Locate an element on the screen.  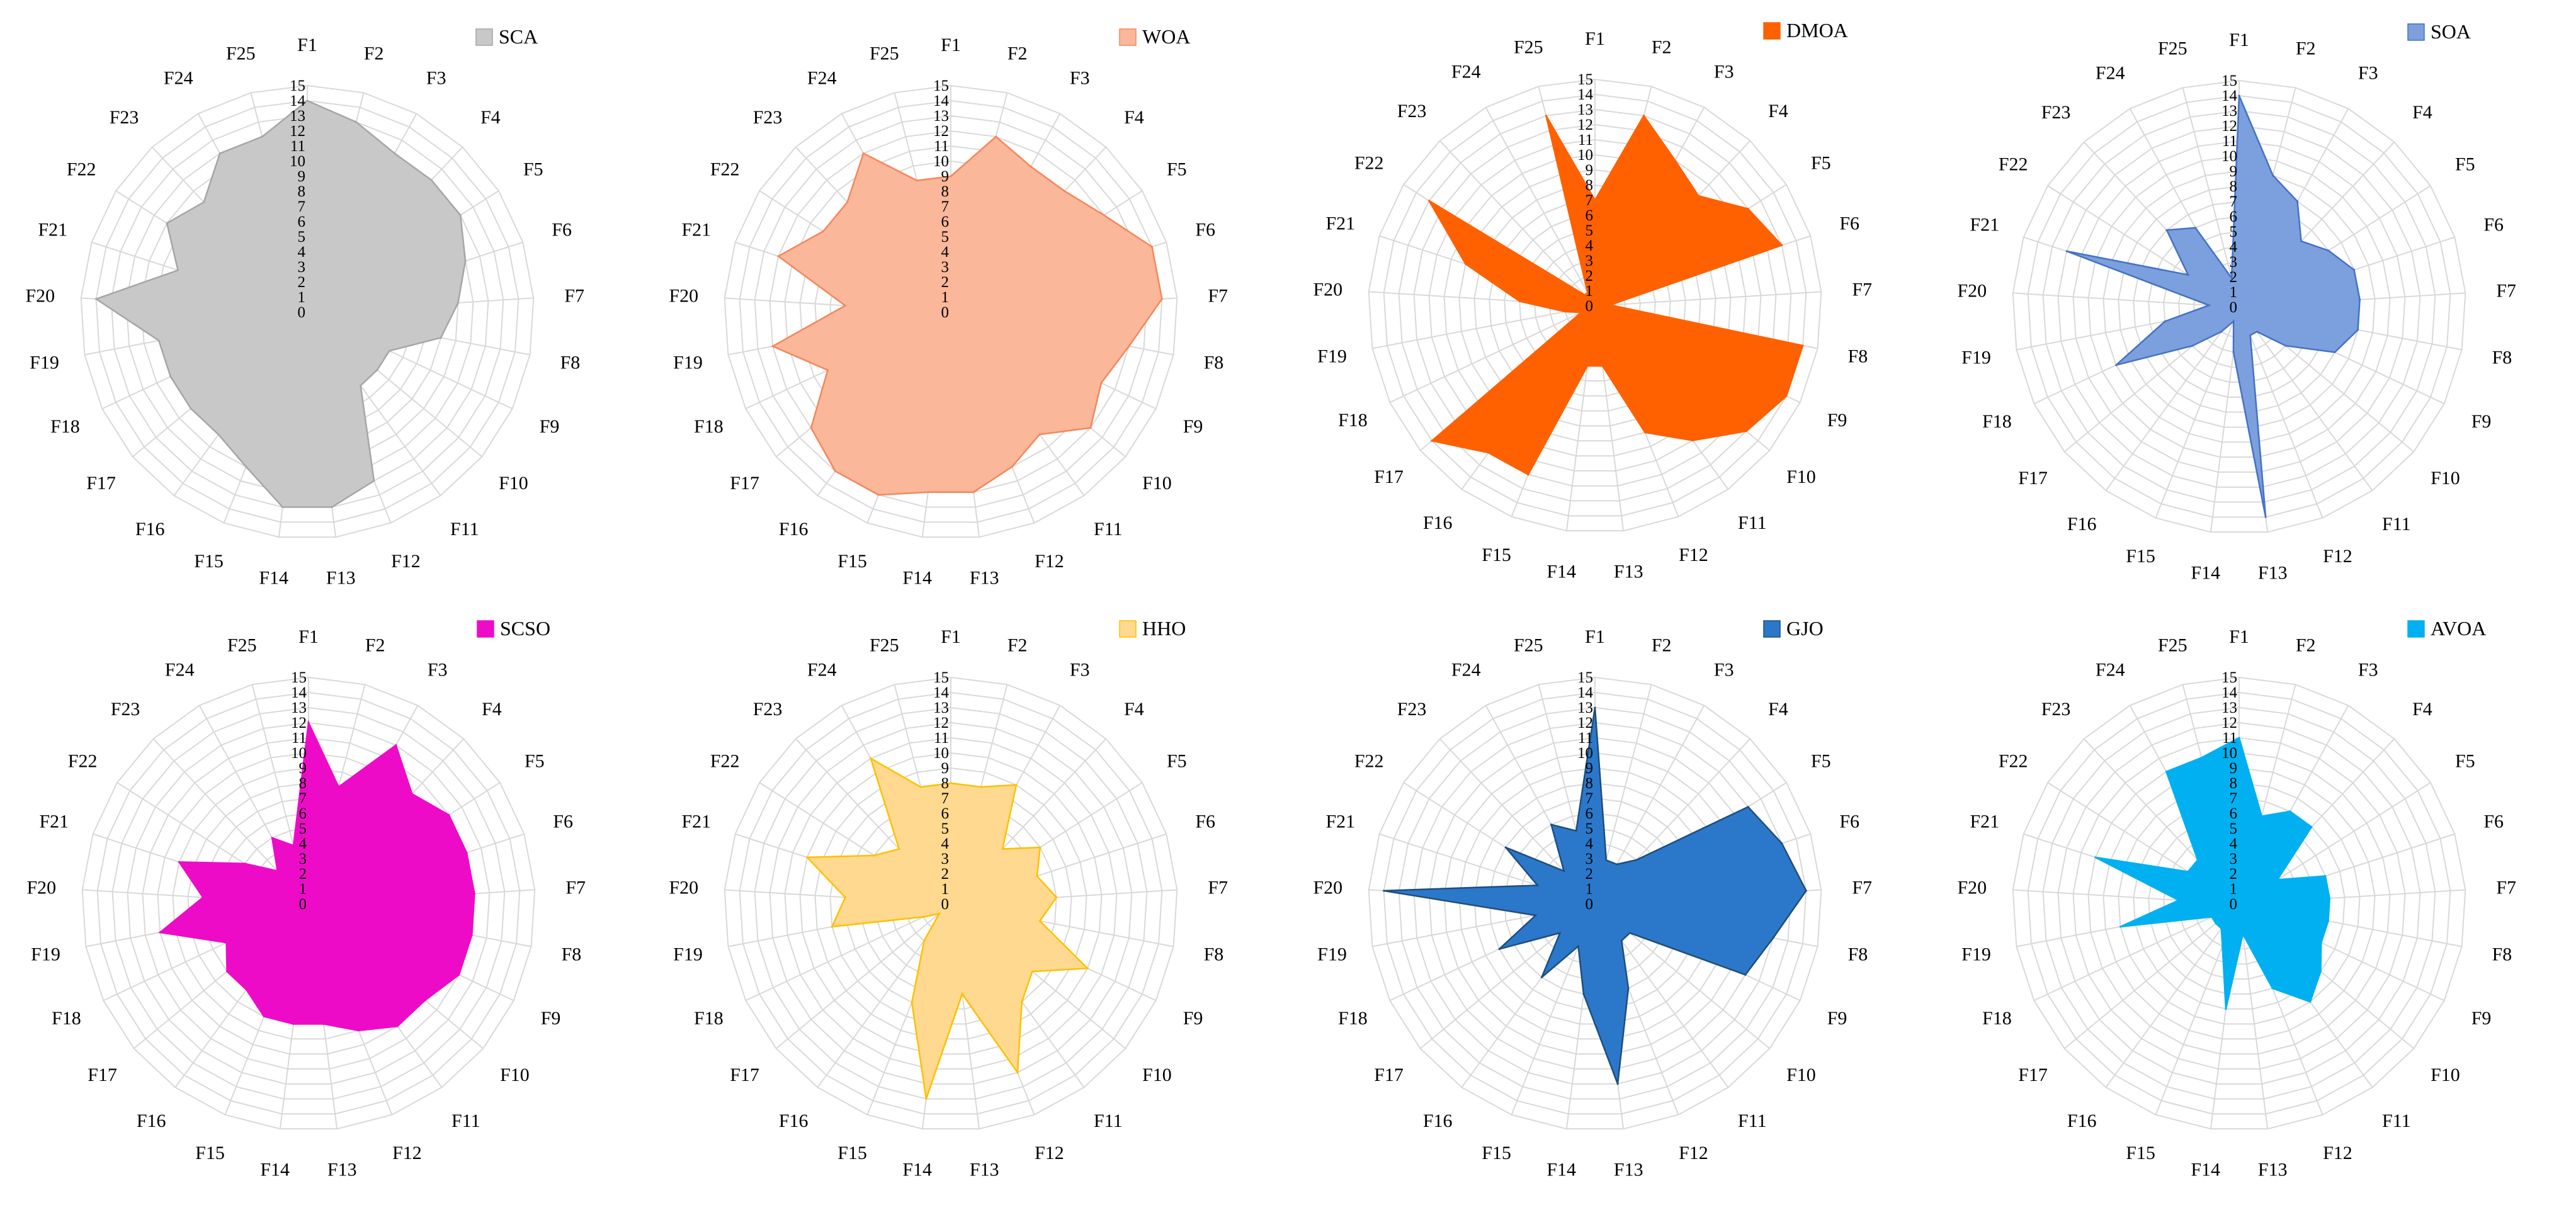
r-tick-label: 8 is located at coordinates (302, 191).